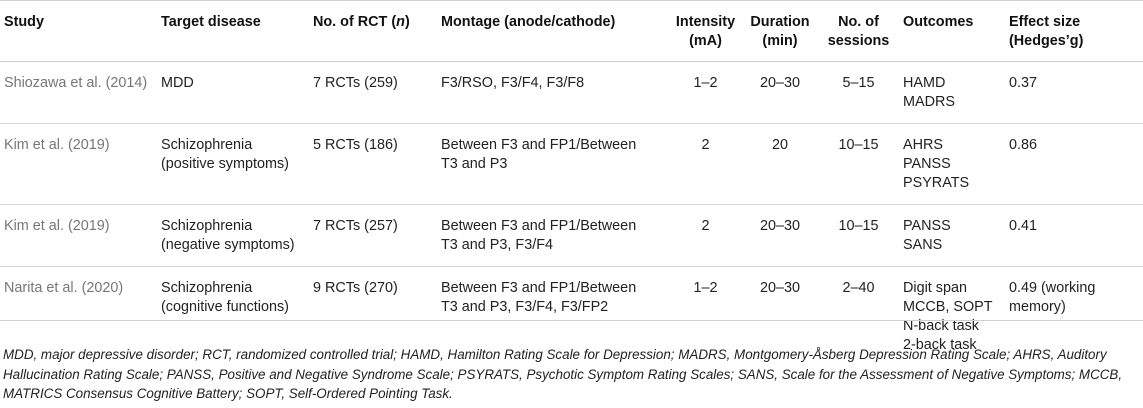  Describe the element at coordinates (780, 31) in the screenshot. I see `header-duration: Duration (min)` at that location.